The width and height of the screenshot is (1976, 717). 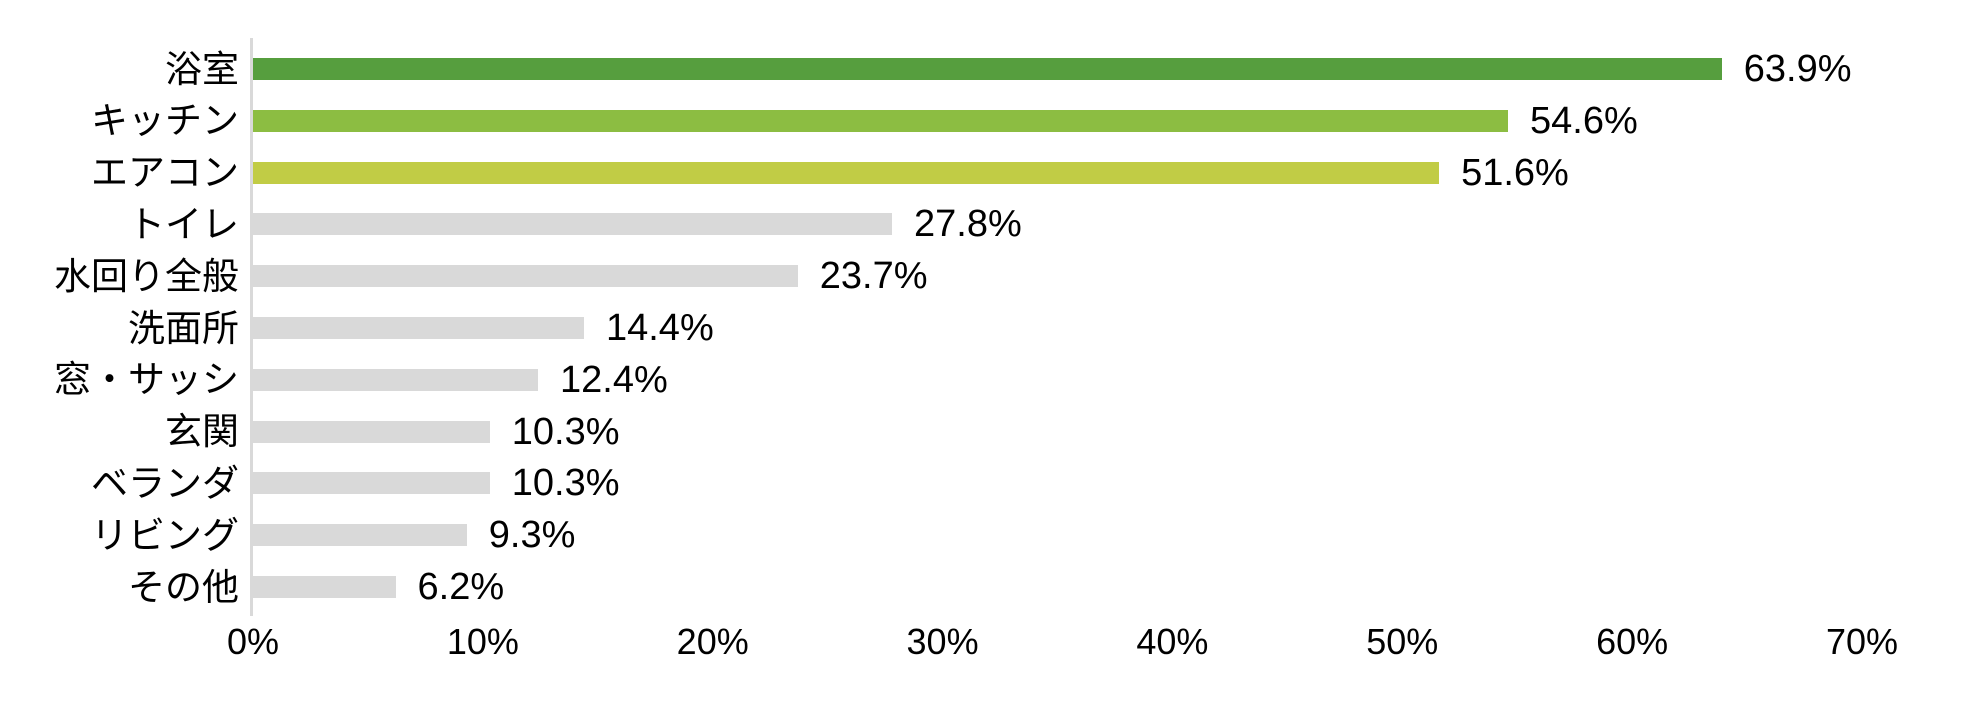 What do you see at coordinates (1862, 641) in the screenshot?
I see `x-tick-label: 70%` at bounding box center [1862, 641].